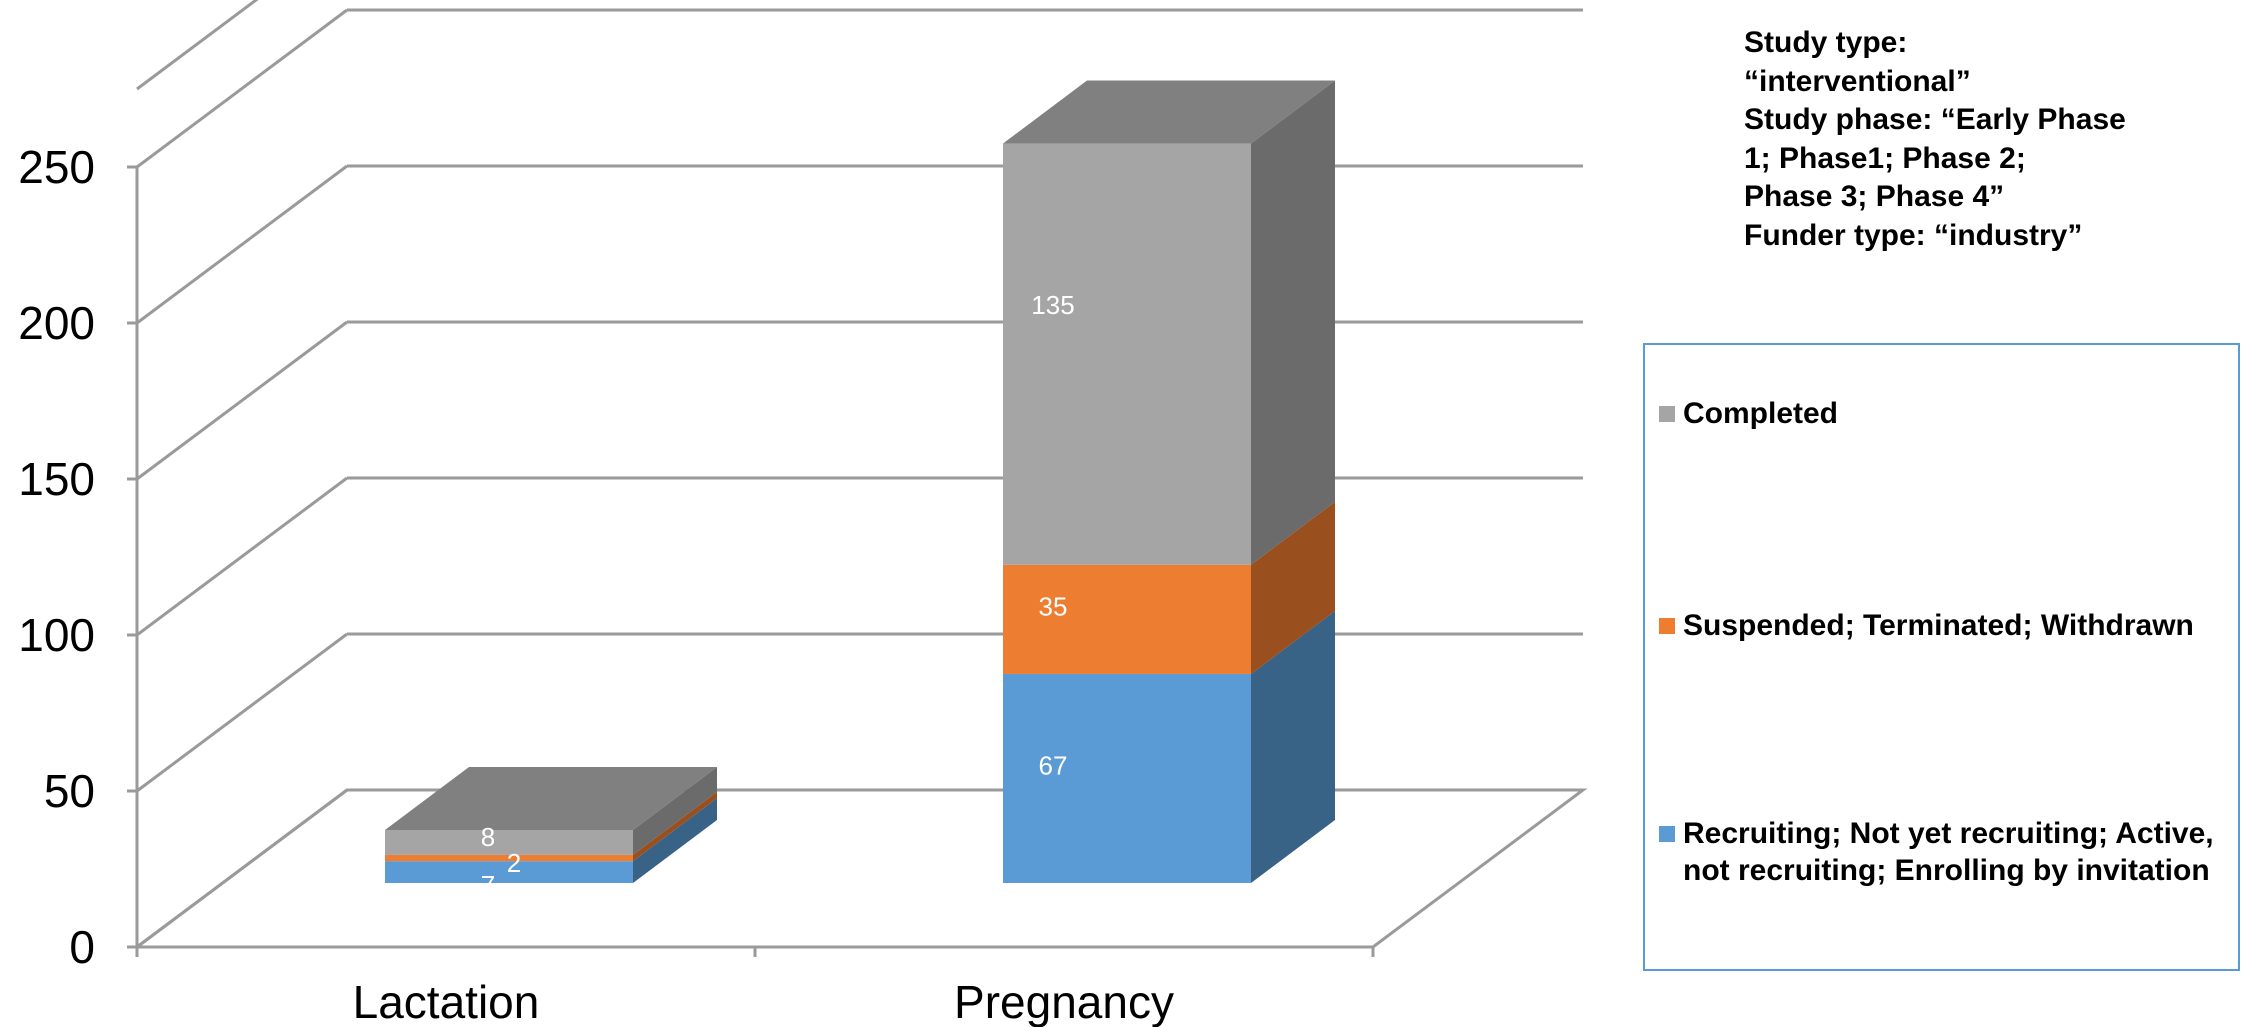 Image resolution: width=2254 pixels, height=1027 pixels. Describe the element at coordinates (1885, 158) in the screenshot. I see `note-line: 1; Phase1; Phase 2;` at that location.